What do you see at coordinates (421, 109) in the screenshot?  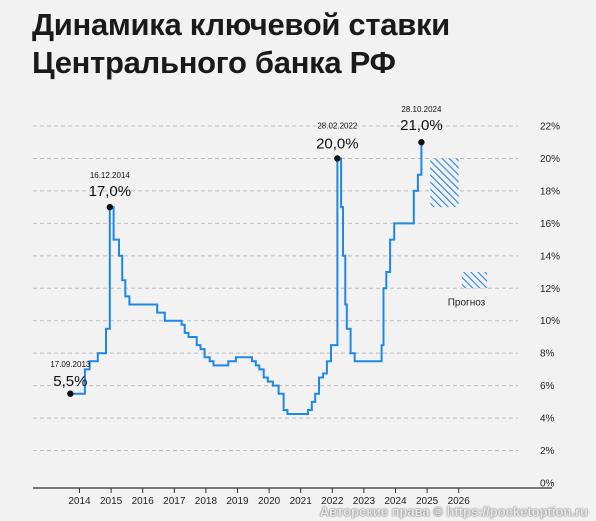 I see `annotation-date: 28.10.2024` at bounding box center [421, 109].